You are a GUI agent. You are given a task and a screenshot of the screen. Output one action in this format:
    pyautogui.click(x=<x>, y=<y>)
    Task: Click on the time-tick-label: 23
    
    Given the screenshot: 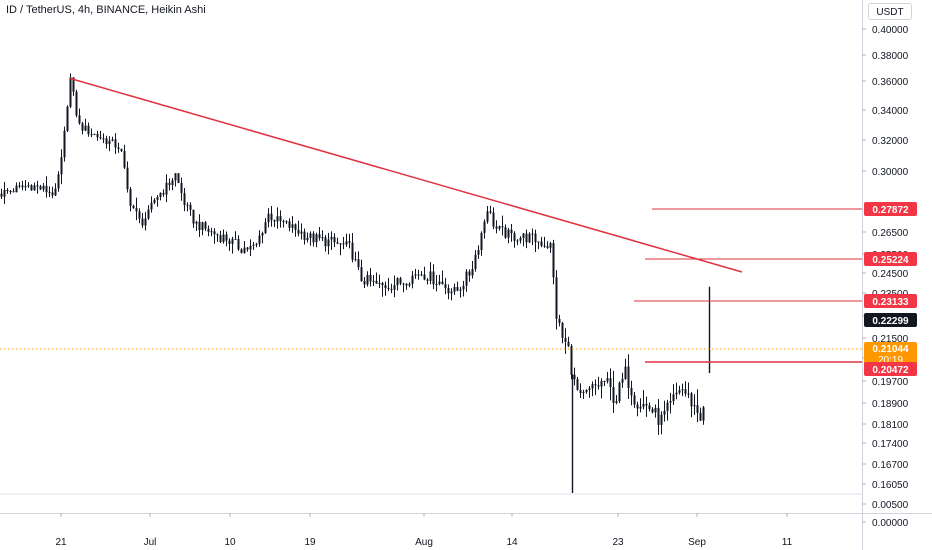 What is the action you would take?
    pyautogui.click(x=618, y=542)
    